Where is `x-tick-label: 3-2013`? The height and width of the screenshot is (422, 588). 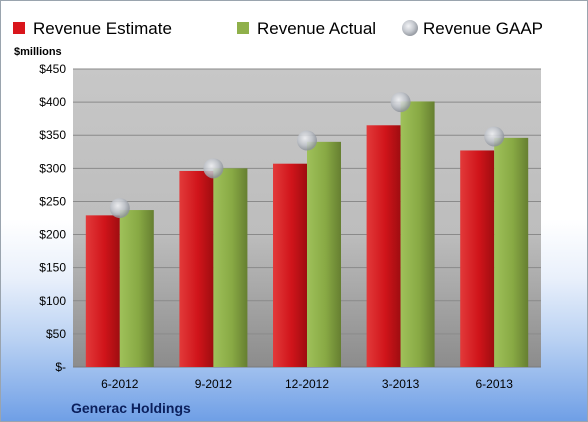 x-tick-label: 3-2013 is located at coordinates (401, 384).